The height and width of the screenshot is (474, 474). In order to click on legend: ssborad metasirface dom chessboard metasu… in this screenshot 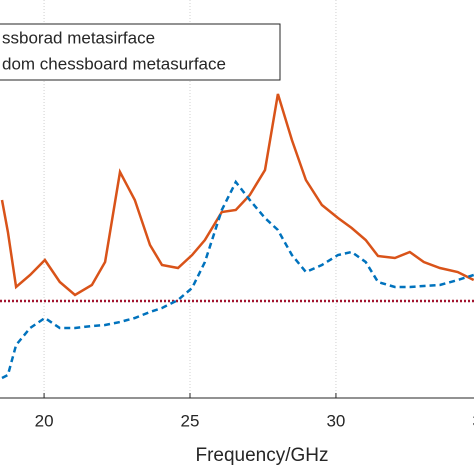, I will do `click(140, 52)`.